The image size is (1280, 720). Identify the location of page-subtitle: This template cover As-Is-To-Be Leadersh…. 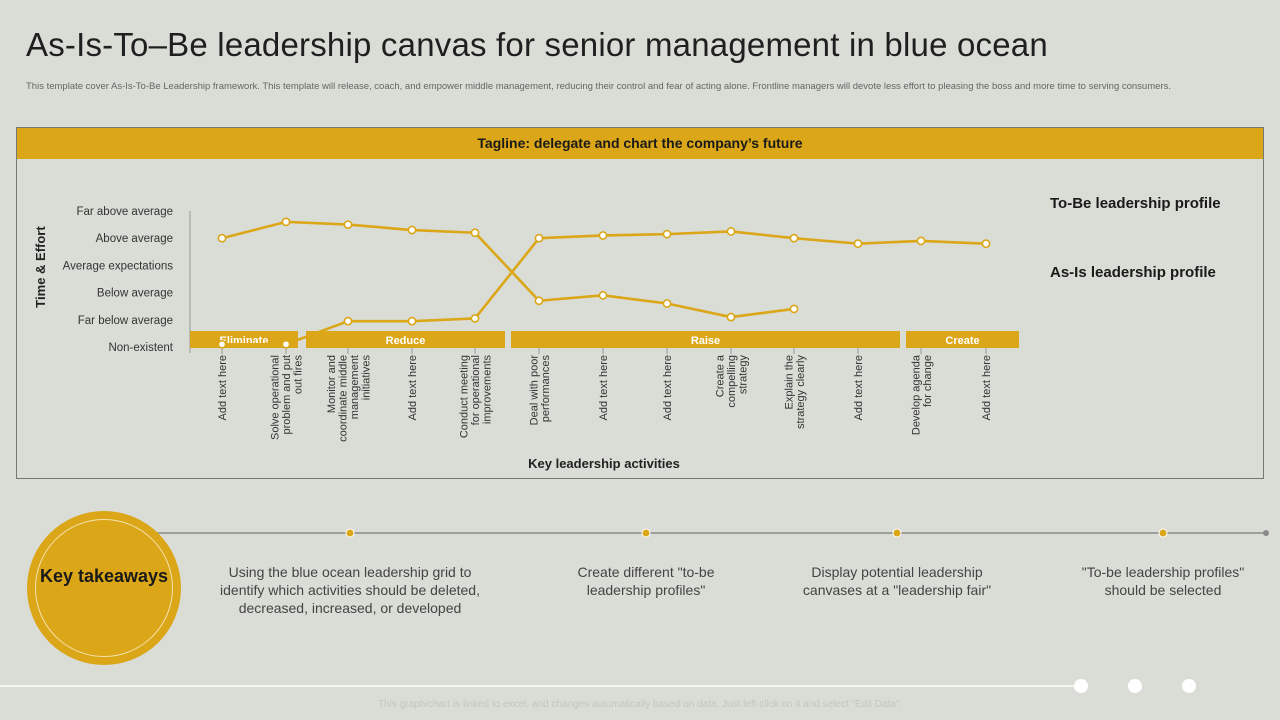
(598, 86).